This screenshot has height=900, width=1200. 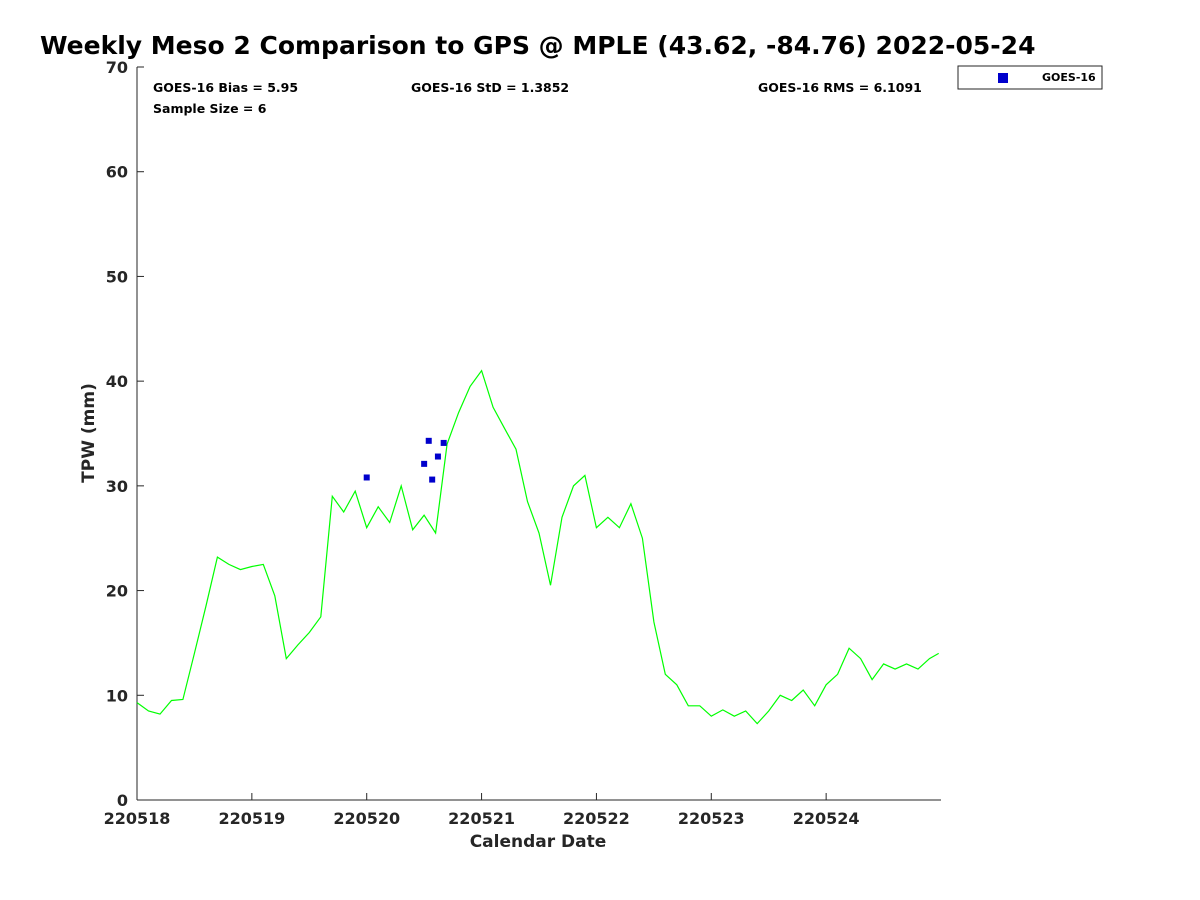 I want to click on y-tick-label: 60, so click(x=117, y=172).